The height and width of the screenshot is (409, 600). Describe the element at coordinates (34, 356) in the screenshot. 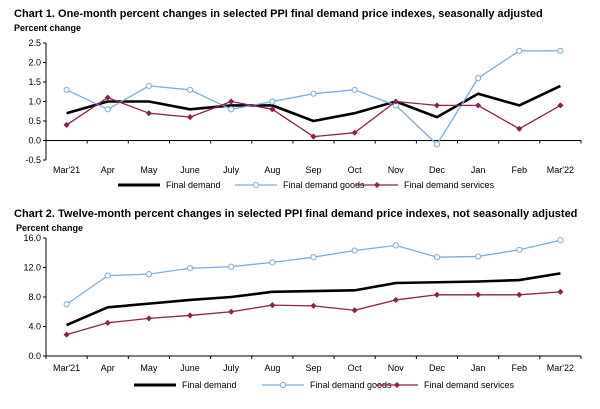

I see `chart-2-y-tick-label: 0.0` at that location.